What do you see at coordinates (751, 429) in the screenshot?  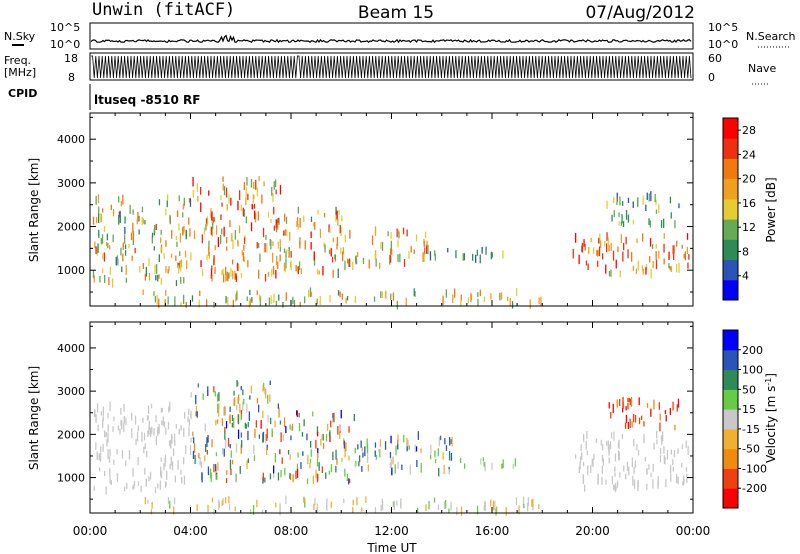 I see `colorbar-tick-label: -15` at bounding box center [751, 429].